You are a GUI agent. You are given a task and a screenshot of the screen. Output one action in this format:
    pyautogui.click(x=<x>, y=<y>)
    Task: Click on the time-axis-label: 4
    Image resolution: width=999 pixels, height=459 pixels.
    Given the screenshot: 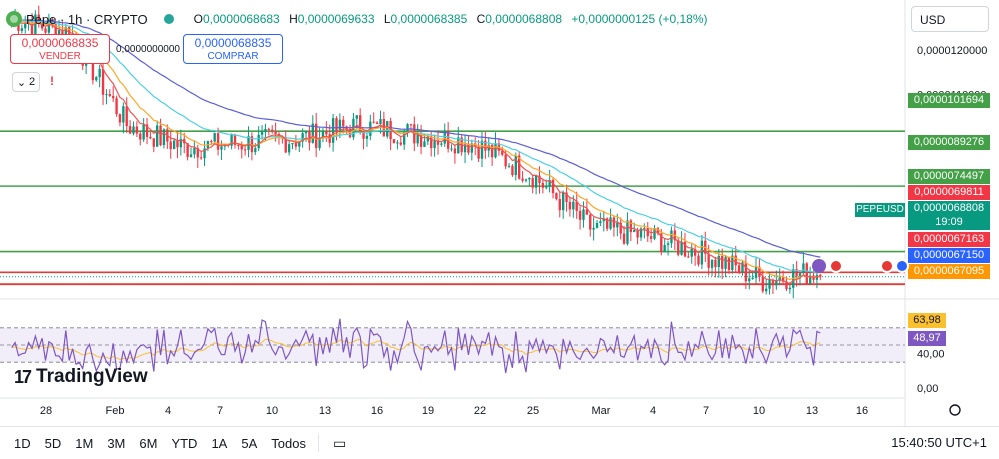 What is the action you would take?
    pyautogui.click(x=653, y=411)
    